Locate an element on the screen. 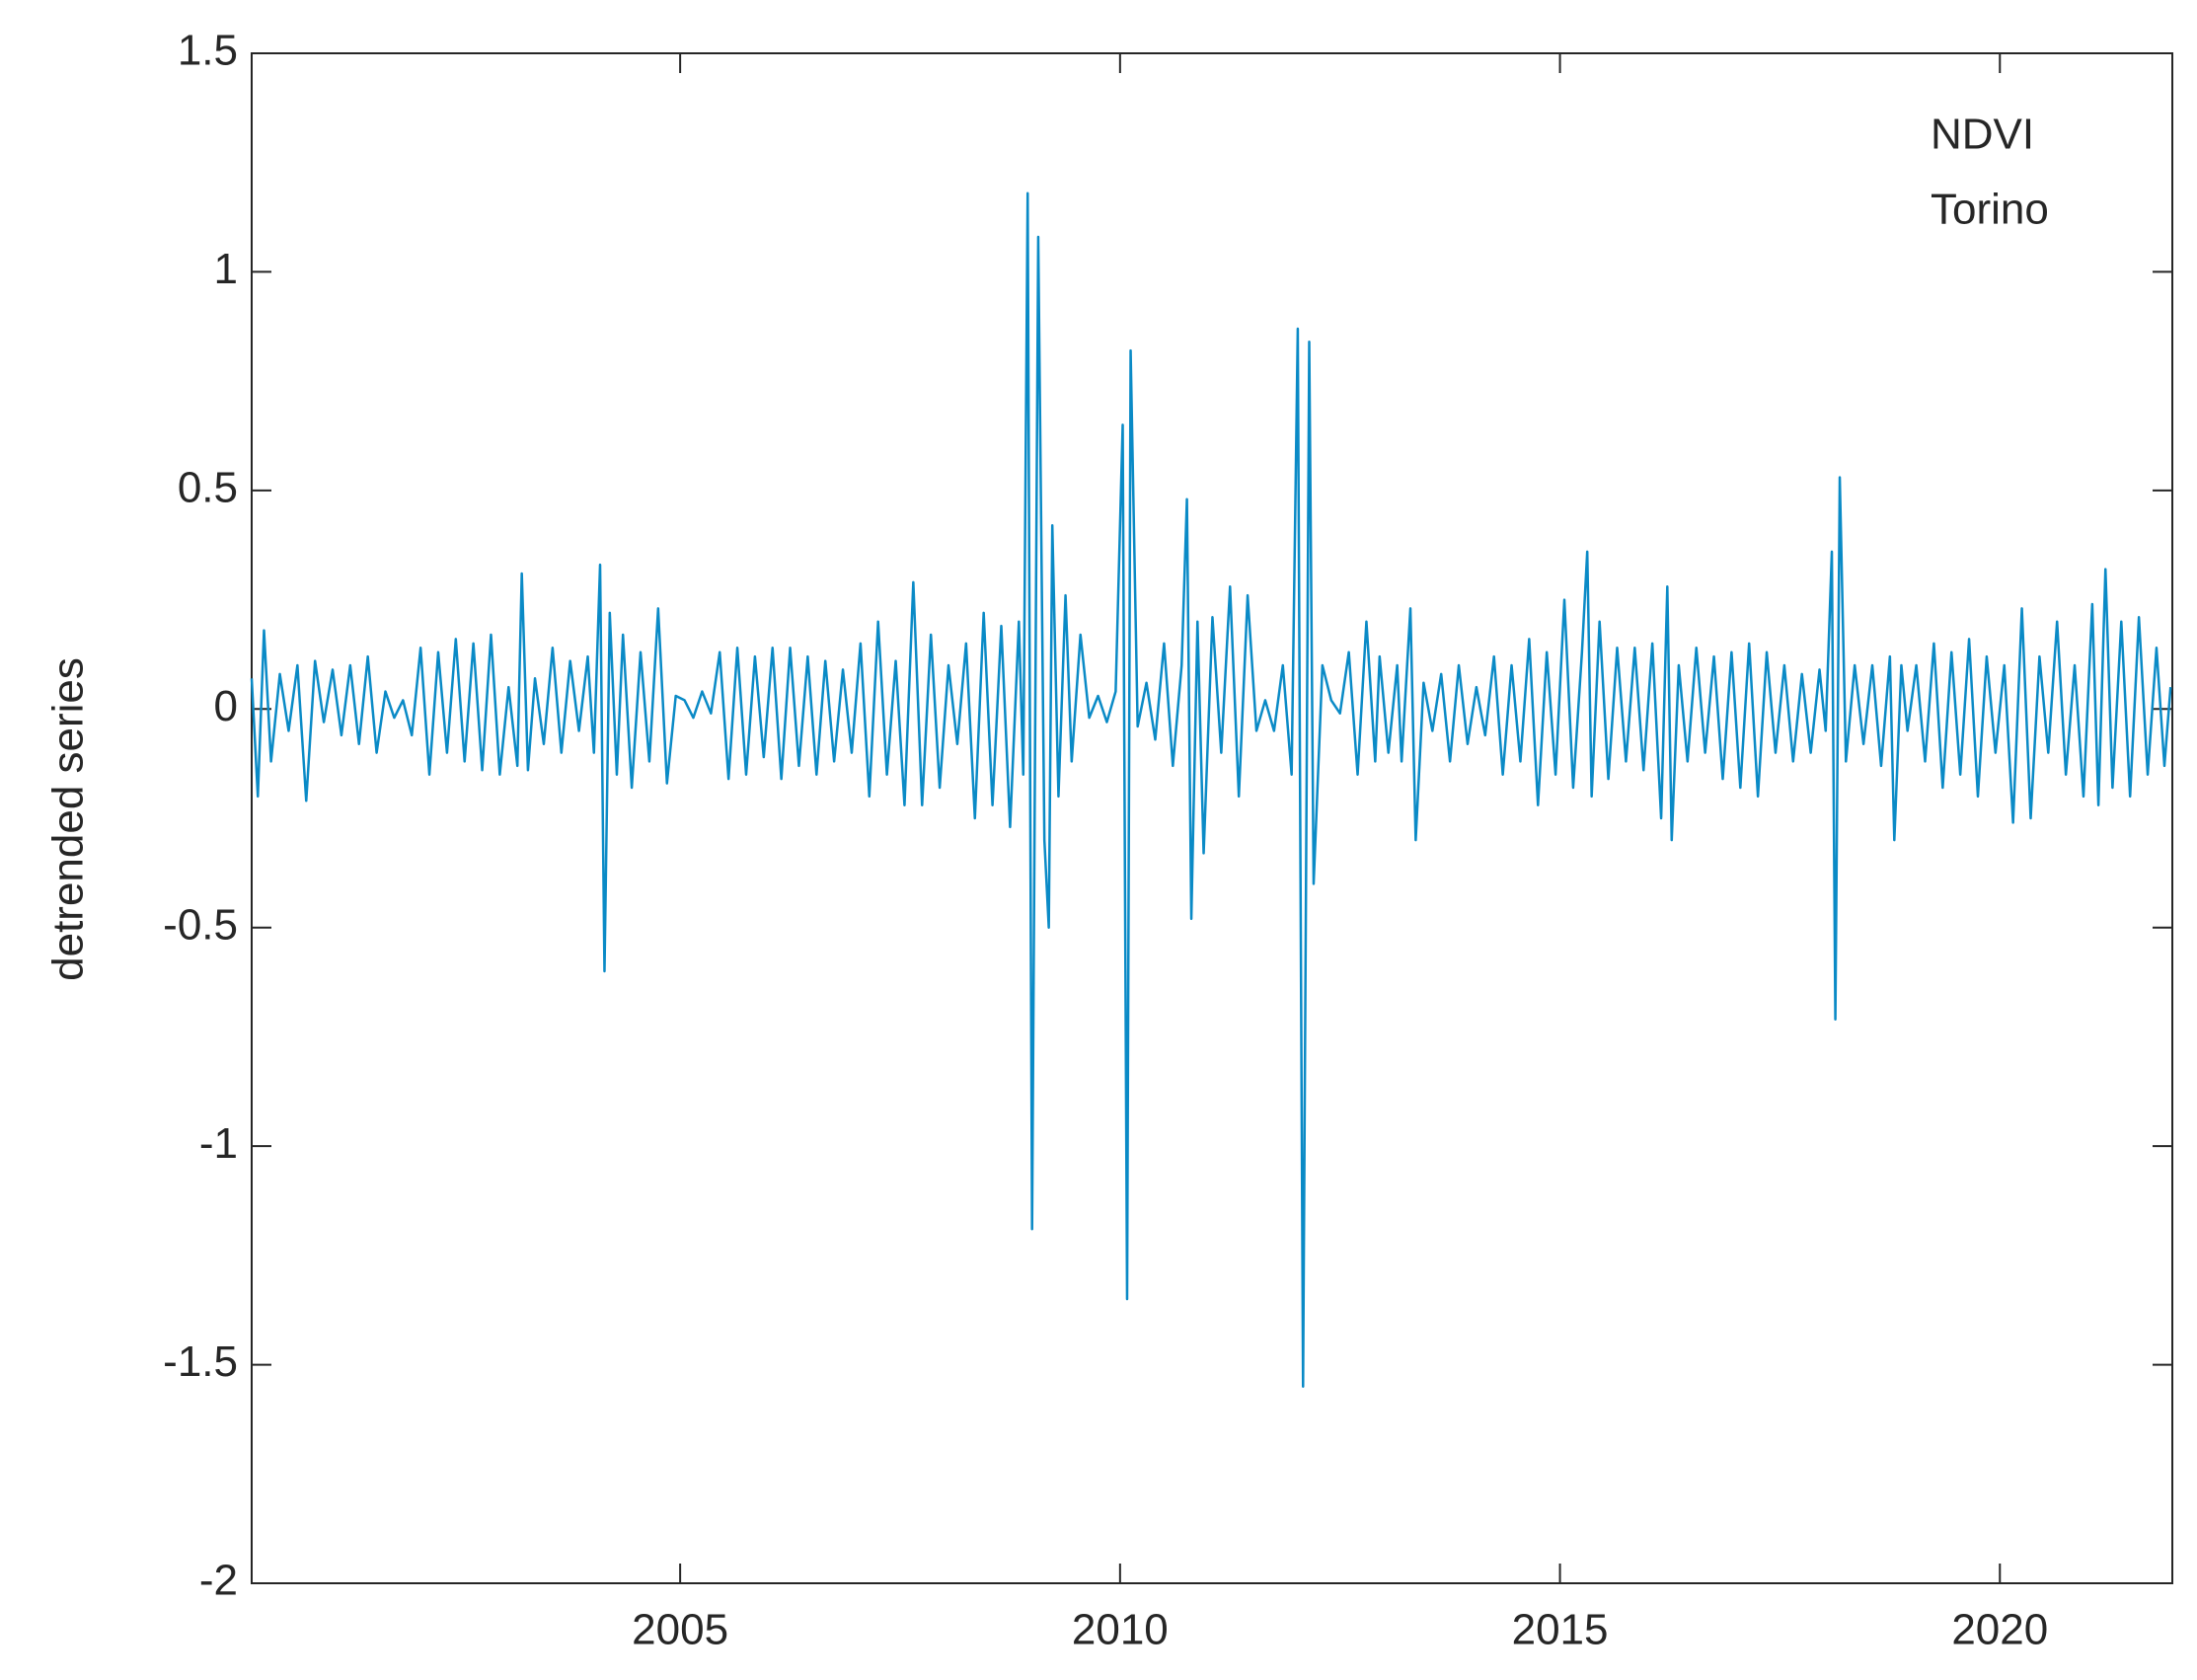 This screenshot has width=2197, height=1680. annotation: NDVI is located at coordinates (1983, 135).